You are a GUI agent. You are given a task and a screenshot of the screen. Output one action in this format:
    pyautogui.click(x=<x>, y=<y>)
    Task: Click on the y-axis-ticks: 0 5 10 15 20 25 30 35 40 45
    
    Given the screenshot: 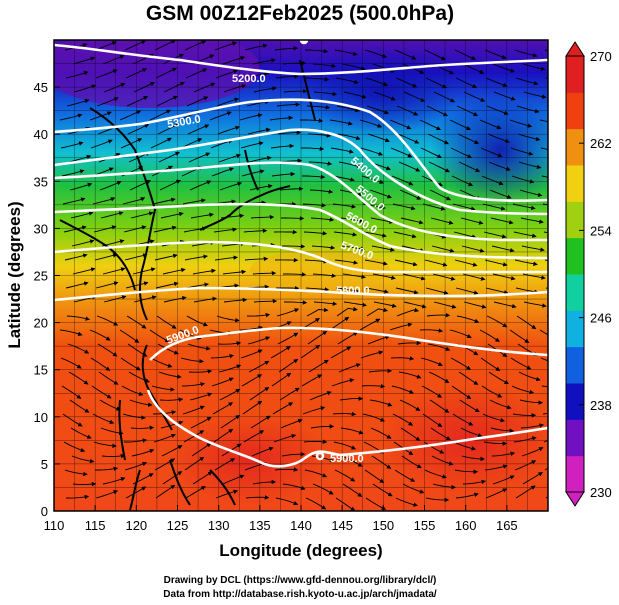 What is the action you would take?
    pyautogui.click(x=47, y=299)
    